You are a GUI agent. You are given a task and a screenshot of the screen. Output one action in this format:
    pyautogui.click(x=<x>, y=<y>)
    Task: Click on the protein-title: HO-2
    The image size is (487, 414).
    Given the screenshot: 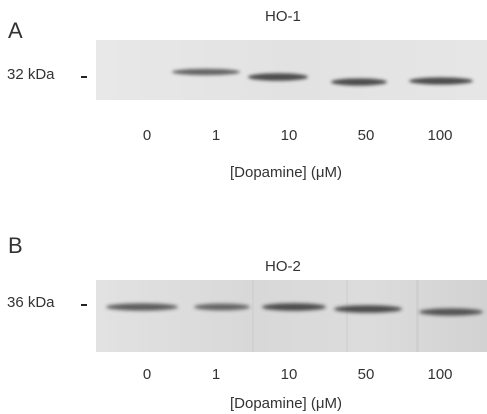 What is the action you would take?
    pyautogui.click(x=283, y=266)
    